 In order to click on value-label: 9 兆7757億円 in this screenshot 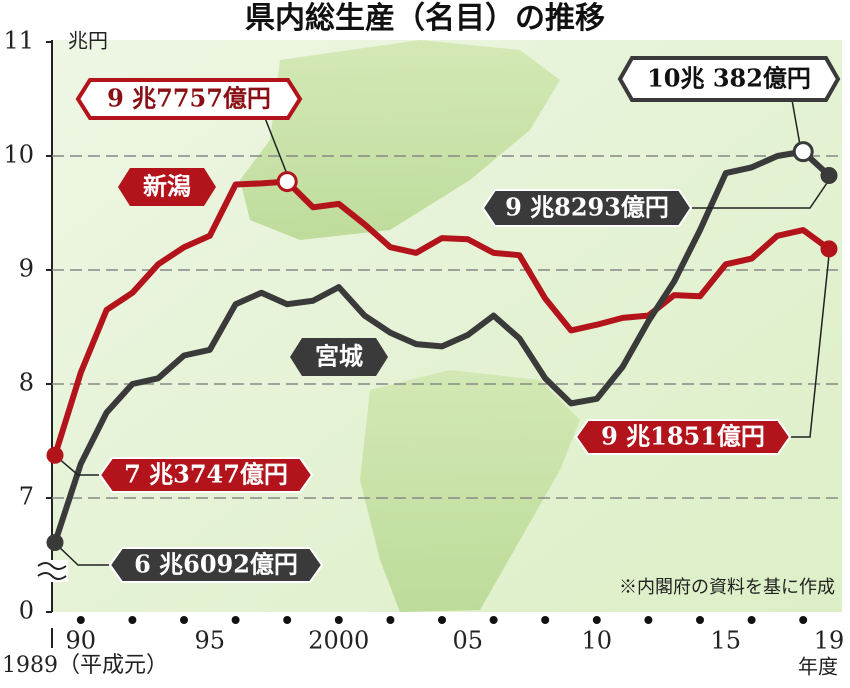, I will do `click(189, 98)`.